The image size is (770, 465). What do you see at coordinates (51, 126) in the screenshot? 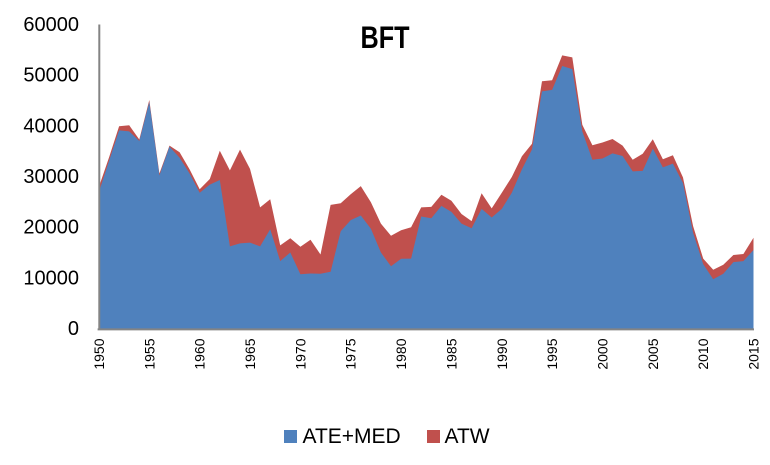
I see `svg-text: 40000` at bounding box center [51, 126].